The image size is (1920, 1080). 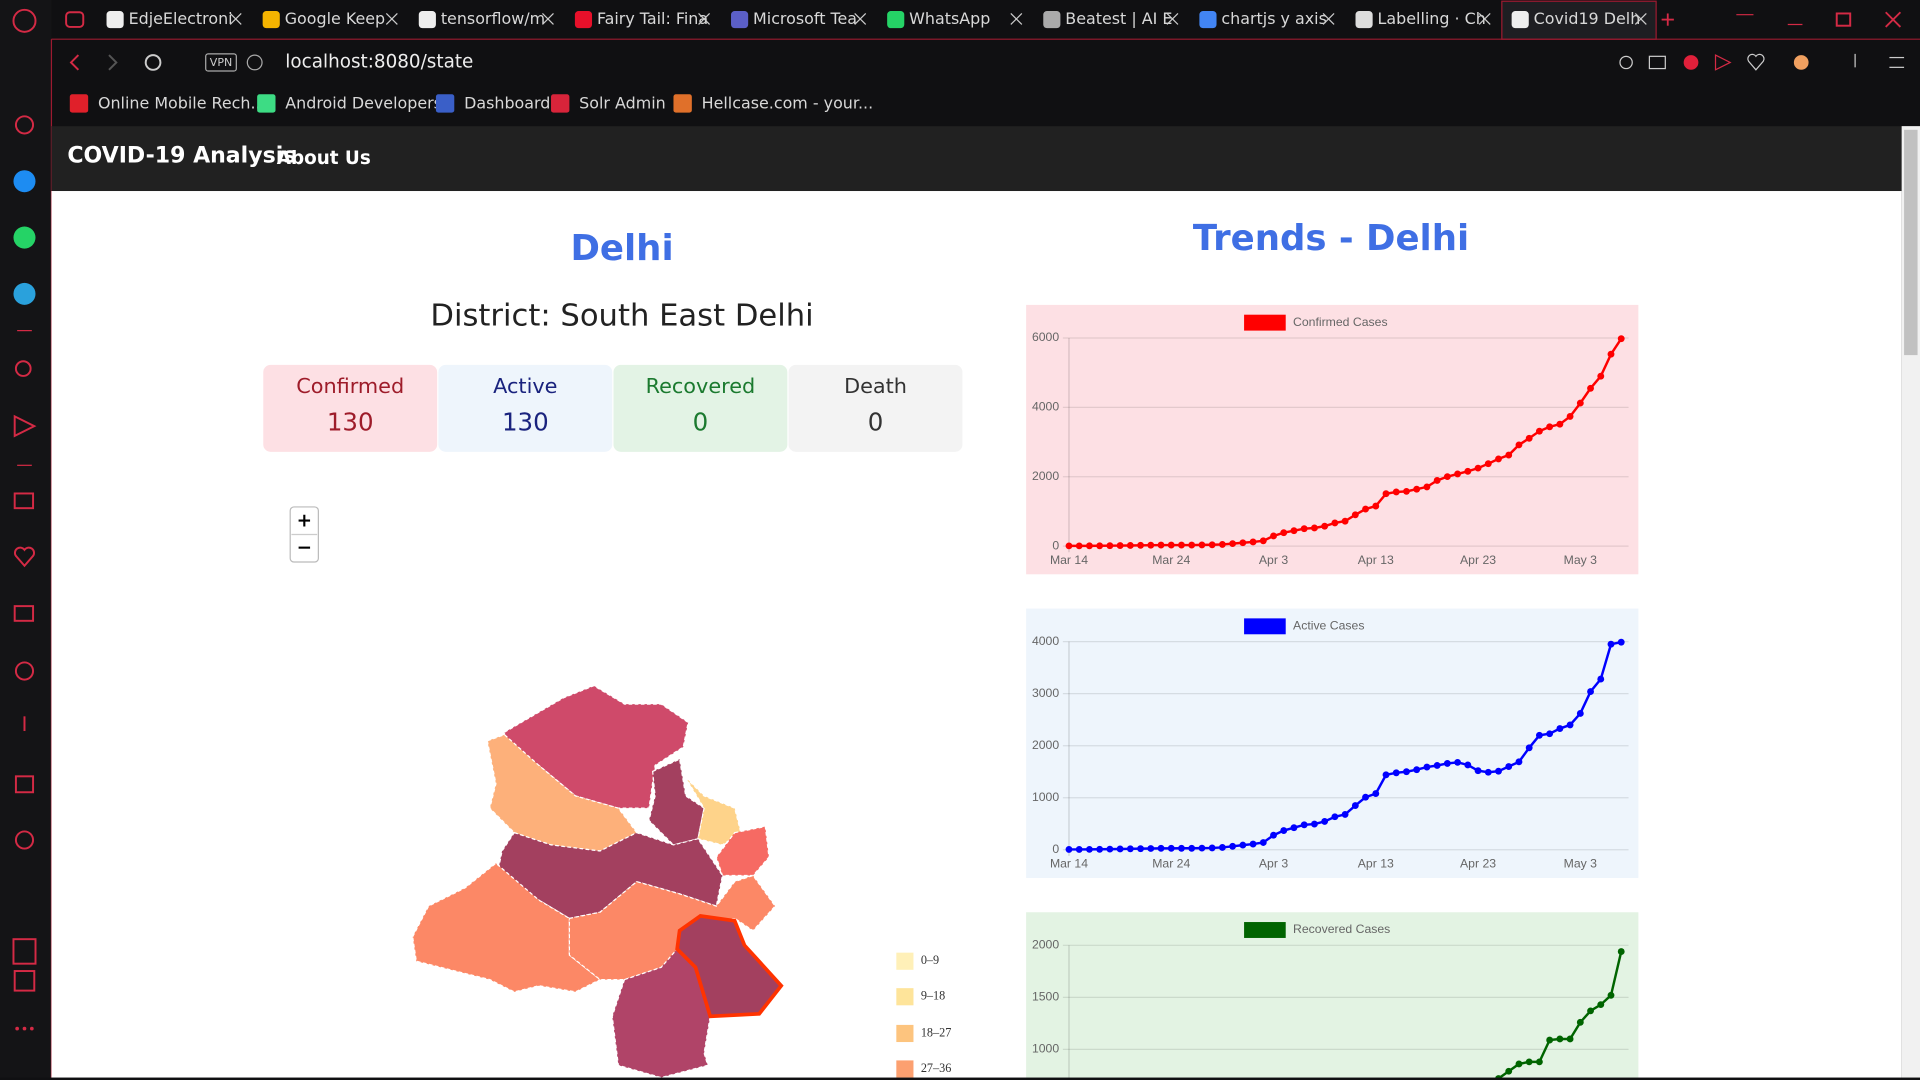 I want to click on tab-title: Beatest | AI E, so click(x=1118, y=18).